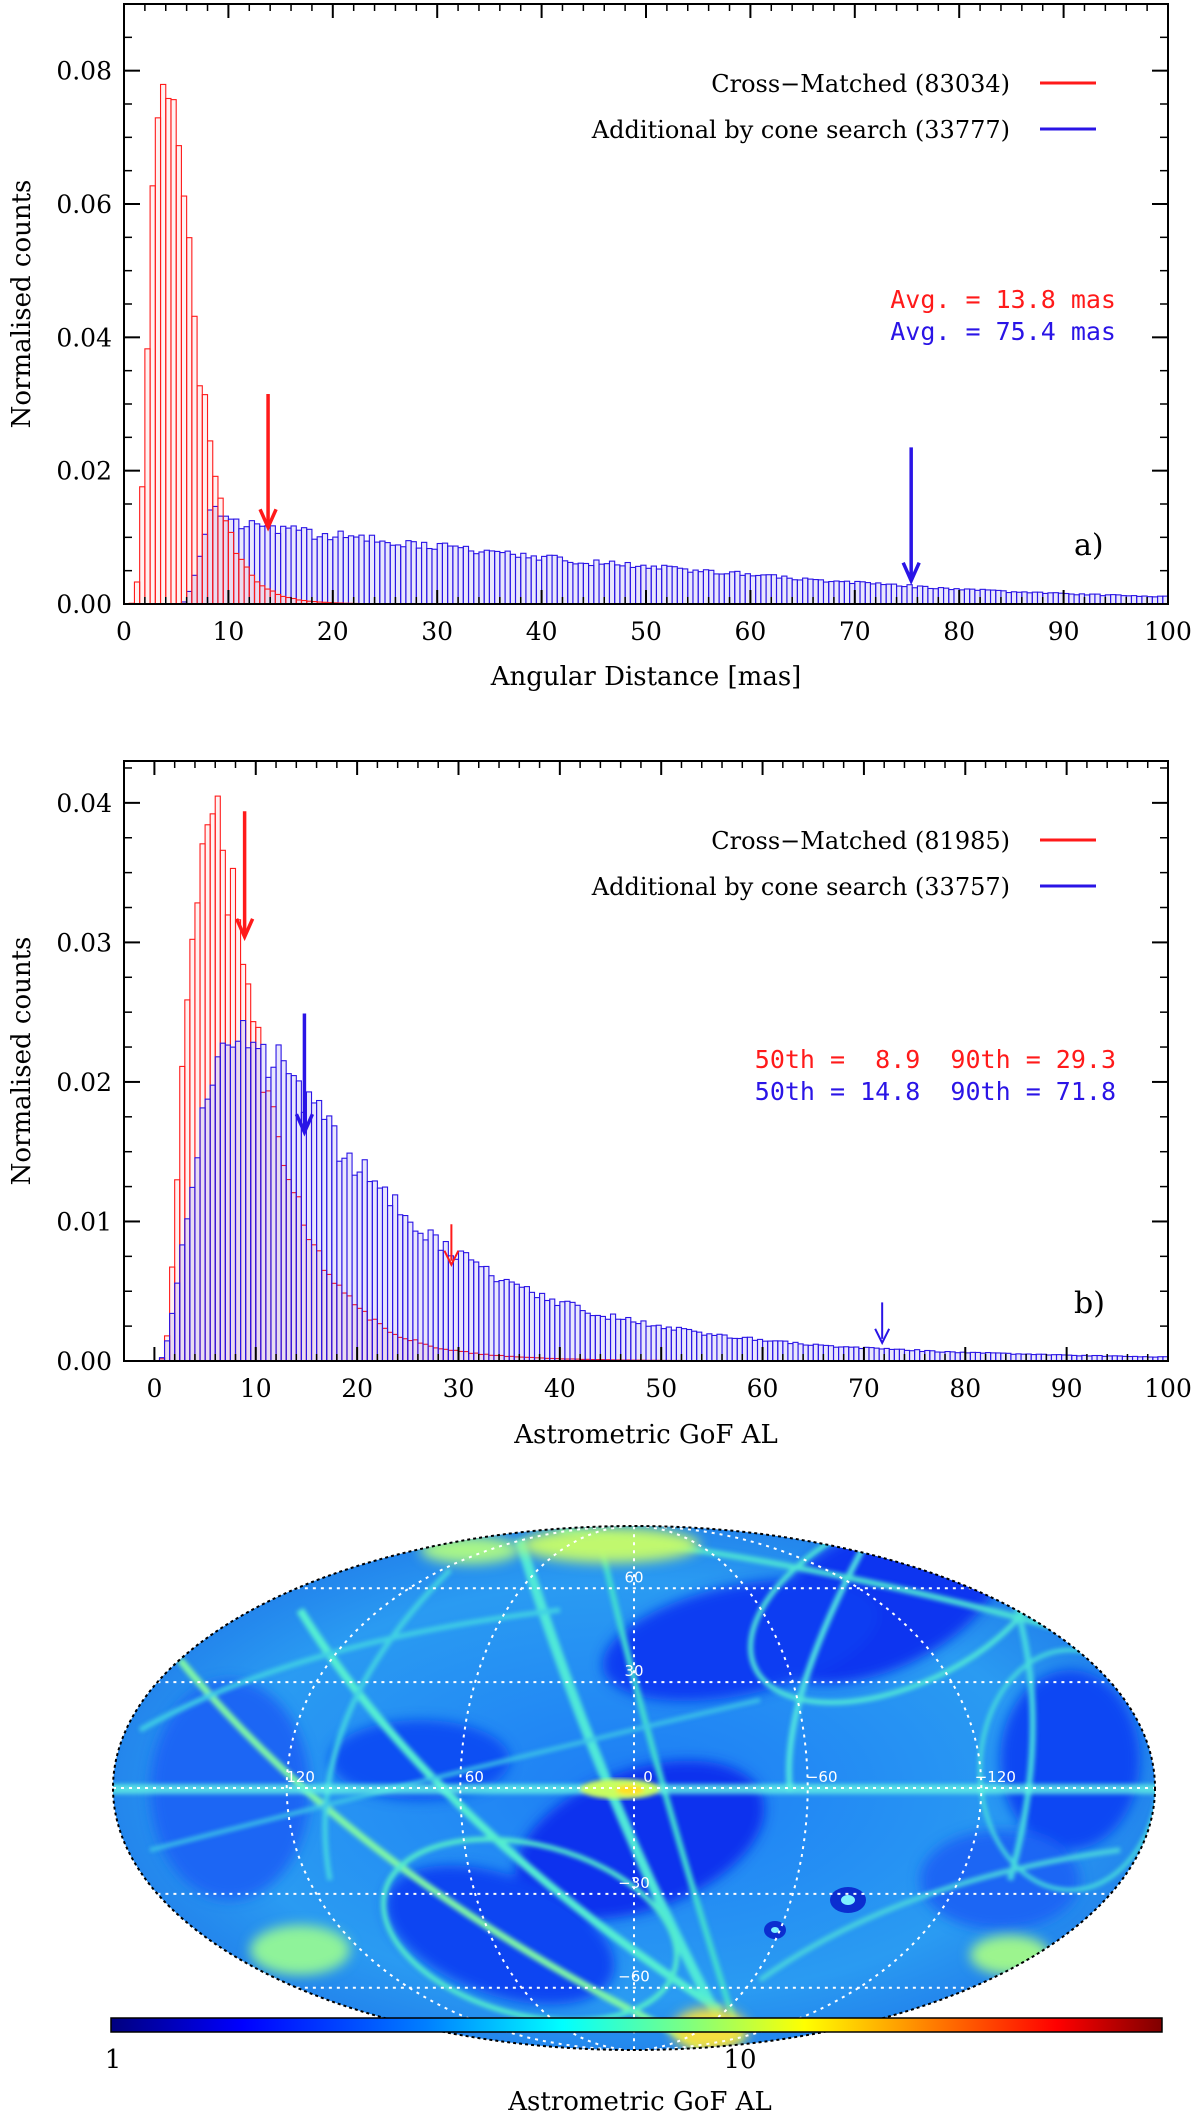  I want to click on x-tick-label-b: 90, so click(1067, 1388).